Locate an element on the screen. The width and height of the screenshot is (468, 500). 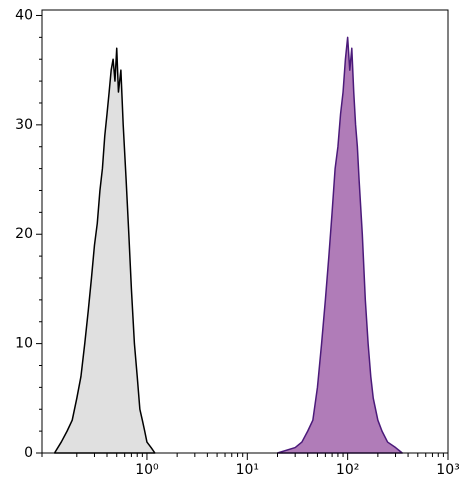
x-tick-label: 10¹ is located at coordinates (247, 470).